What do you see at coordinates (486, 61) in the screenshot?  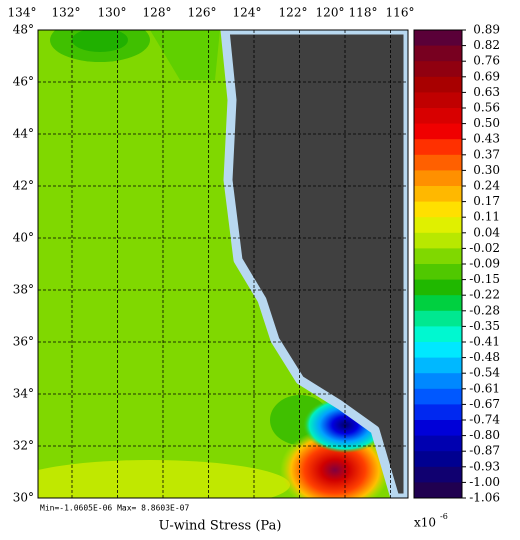 I see `colorbar-label: 0.76` at bounding box center [486, 61].